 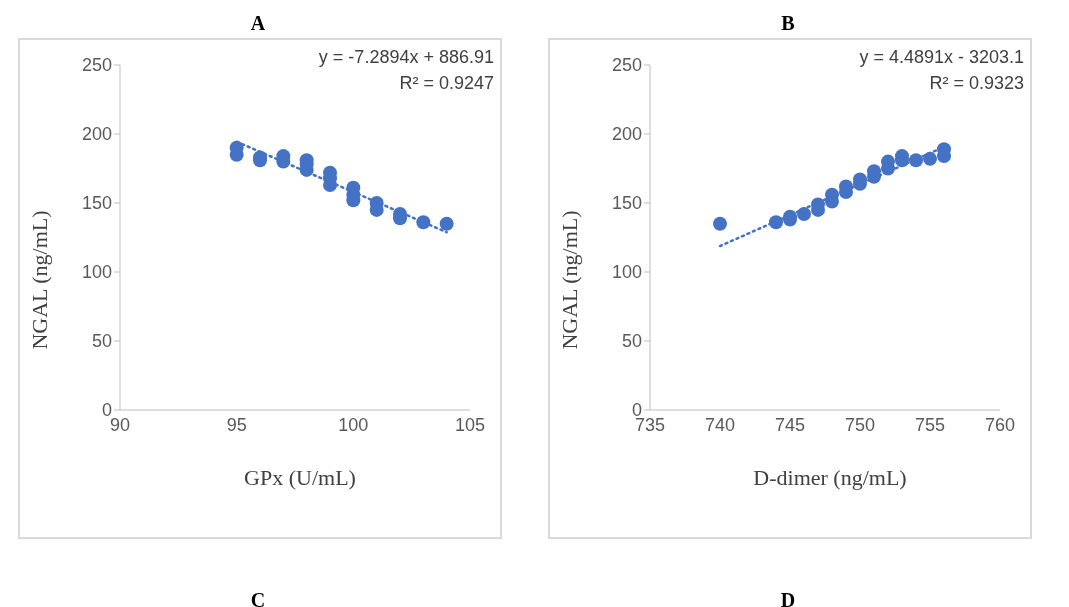 I want to click on x-tick-label: 740, so click(x=720, y=424).